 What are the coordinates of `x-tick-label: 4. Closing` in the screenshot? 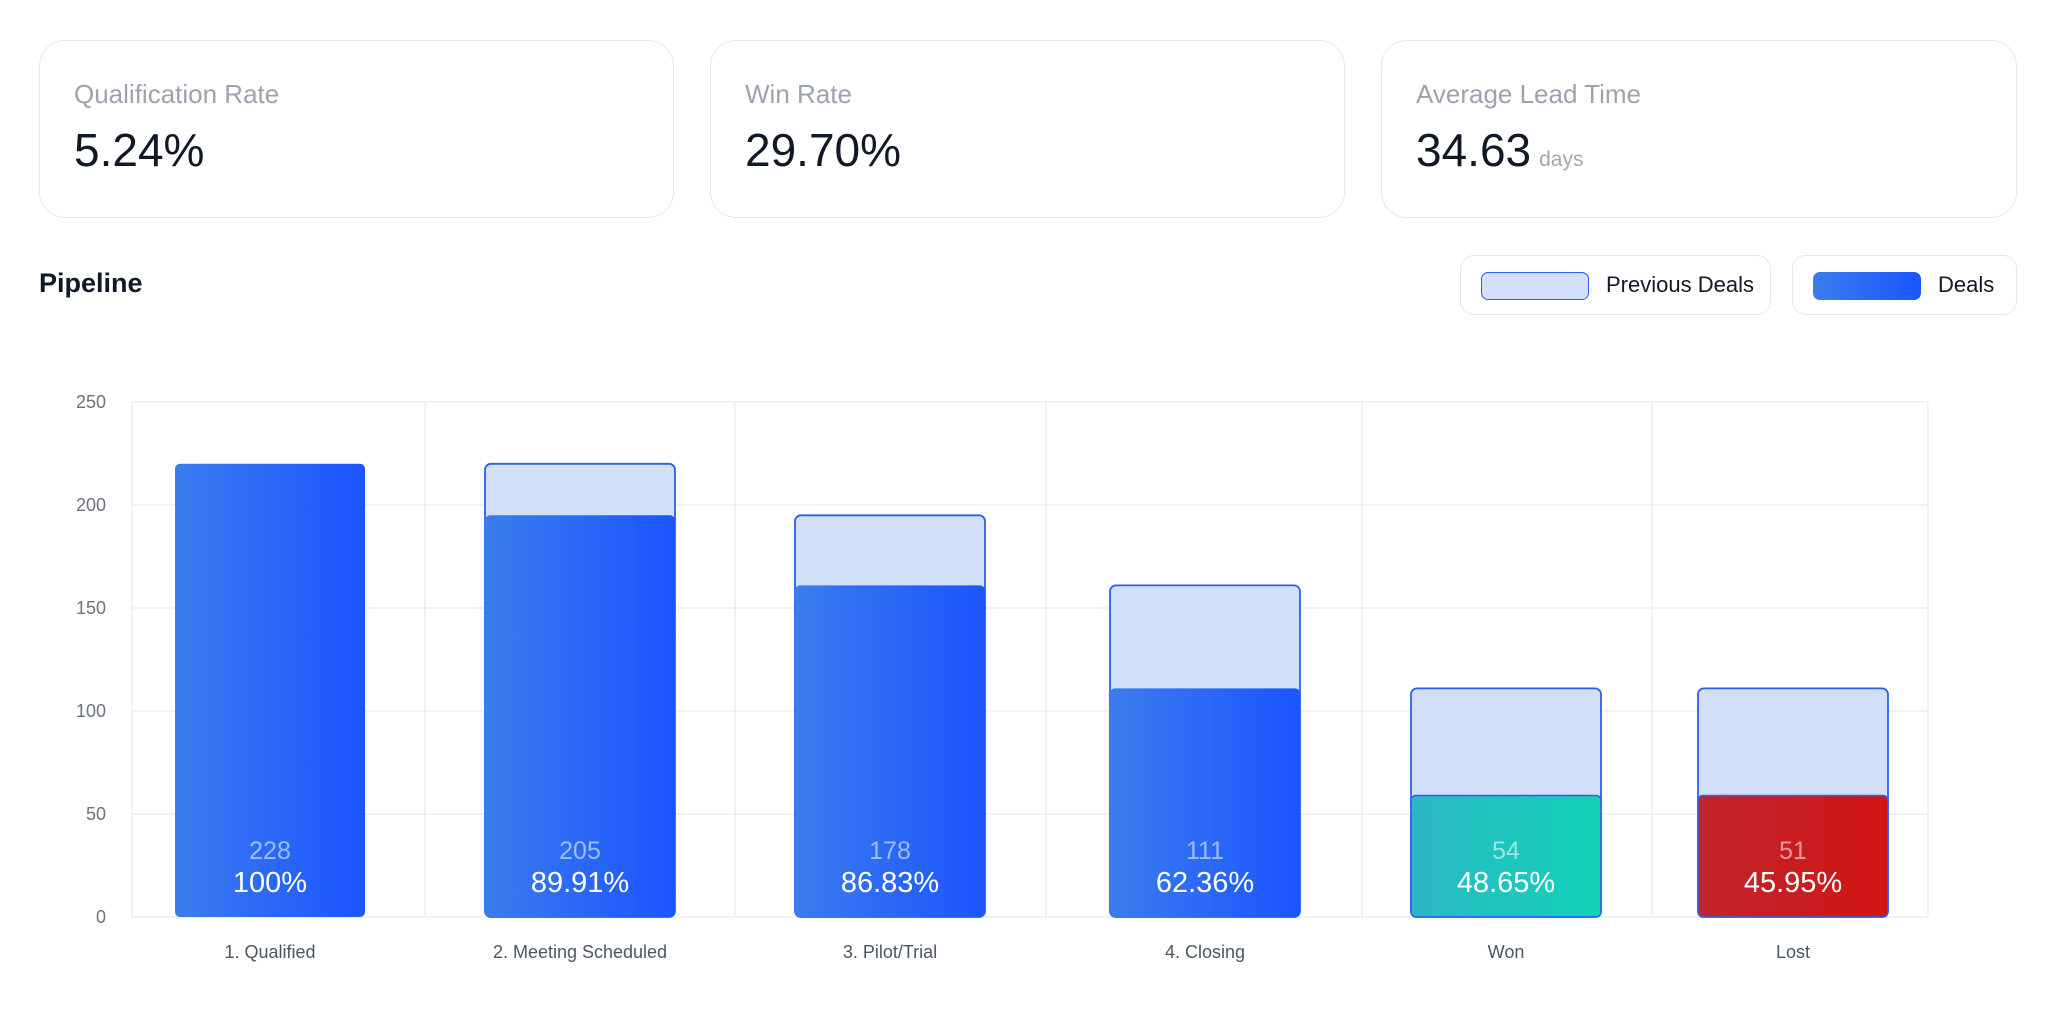 It's located at (1205, 952).